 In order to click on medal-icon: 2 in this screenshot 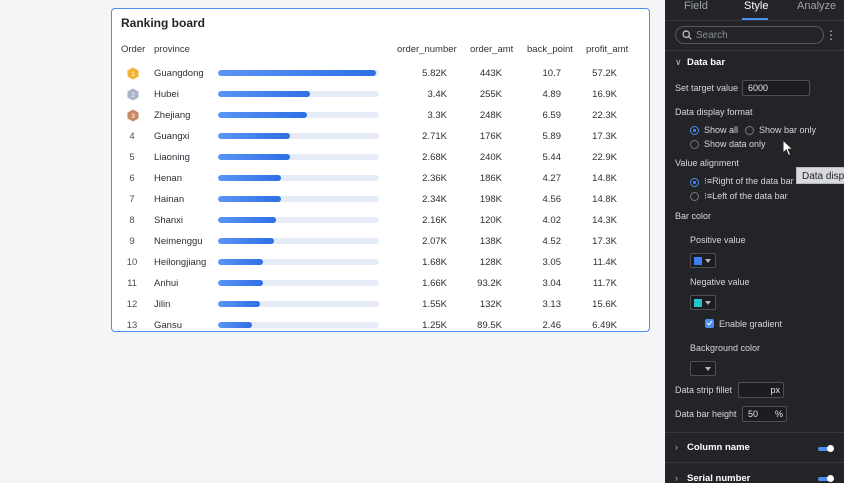, I will do `click(133, 94)`.